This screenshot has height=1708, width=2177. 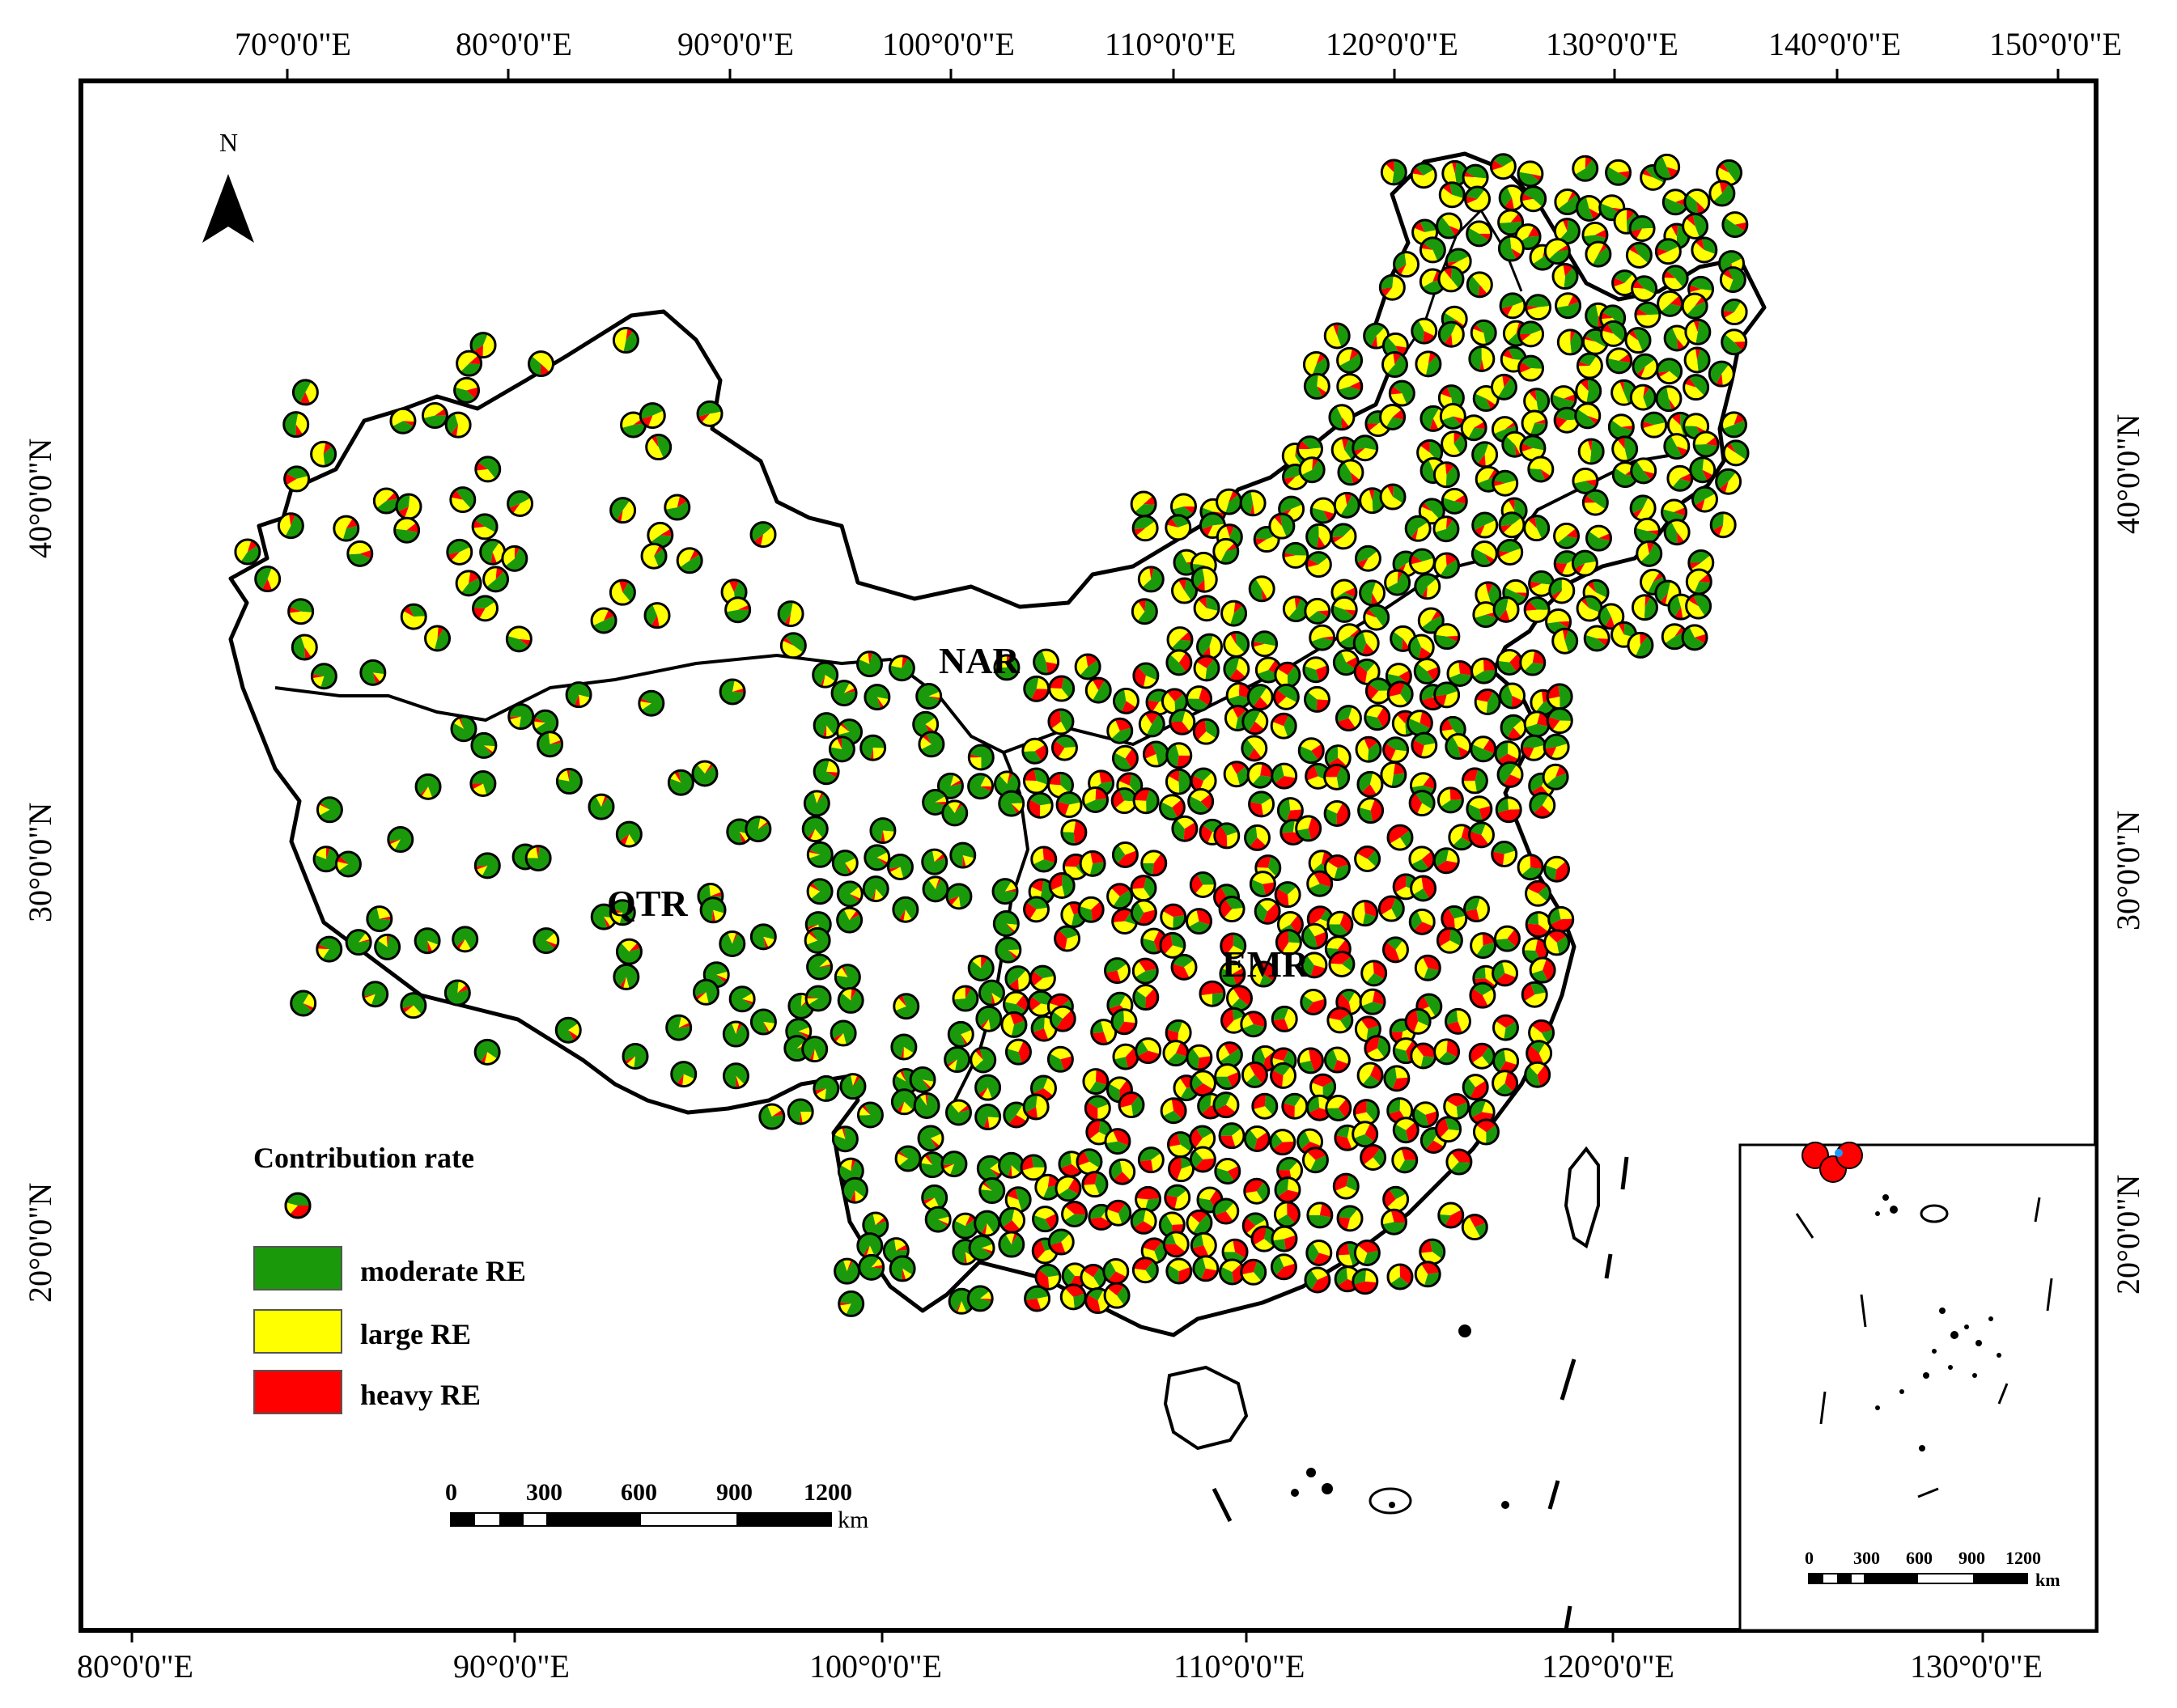 What do you see at coordinates (1392, 44) in the screenshot?
I see `top-axis-label: 120°0'0"E` at bounding box center [1392, 44].